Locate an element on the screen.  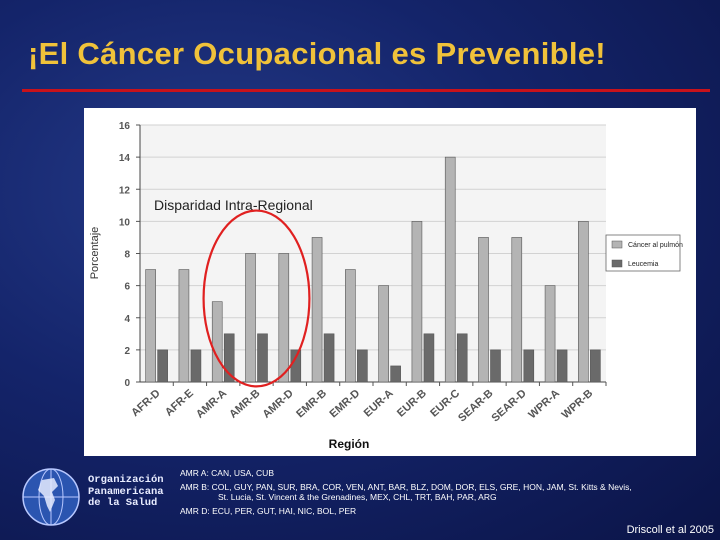
bar-lung-emr-b is located at coordinates (317, 310).